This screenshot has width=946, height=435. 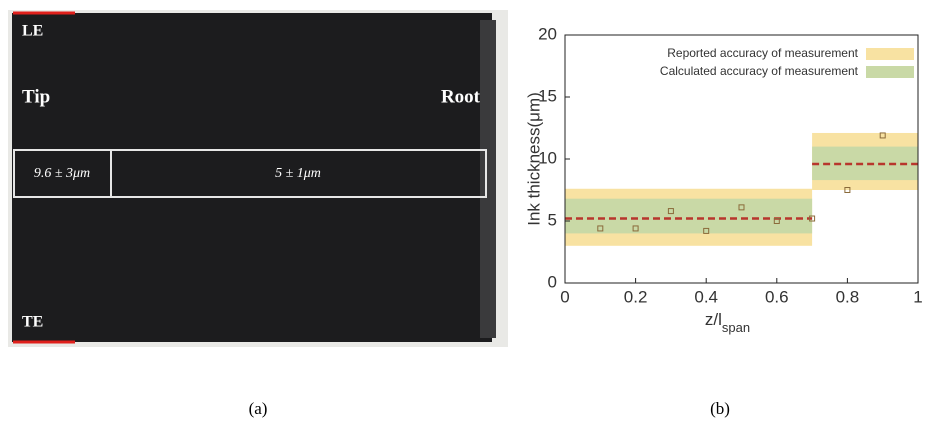 What do you see at coordinates (488, 179) in the screenshot?
I see `blade-root` at bounding box center [488, 179].